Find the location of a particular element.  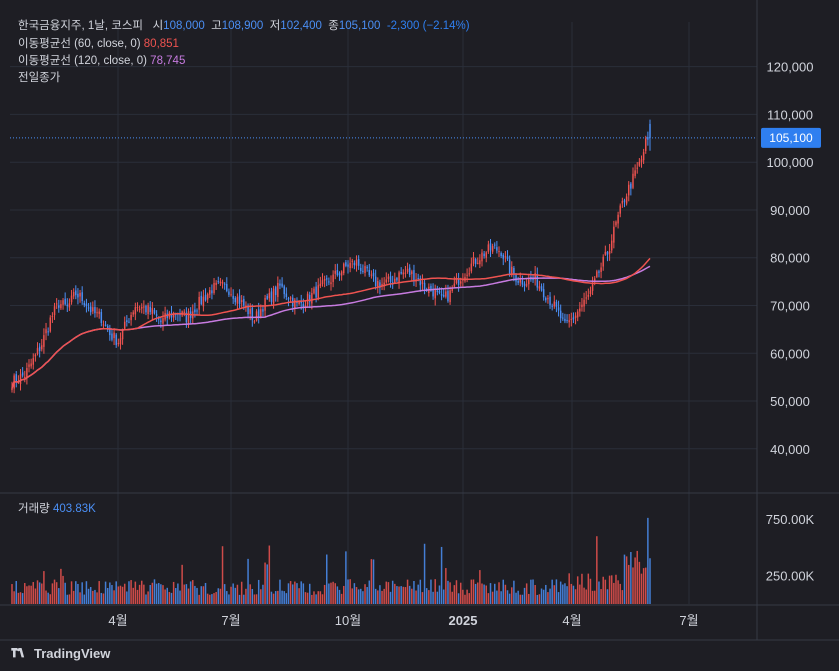

legend-prev-close: 전일종가 is located at coordinates (39, 78).